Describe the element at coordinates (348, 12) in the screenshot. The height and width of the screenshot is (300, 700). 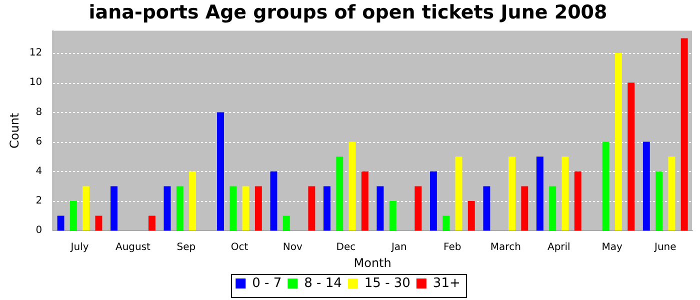
I see `chart-title: iana-ports Age groups of open tickets June 2008` at that location.